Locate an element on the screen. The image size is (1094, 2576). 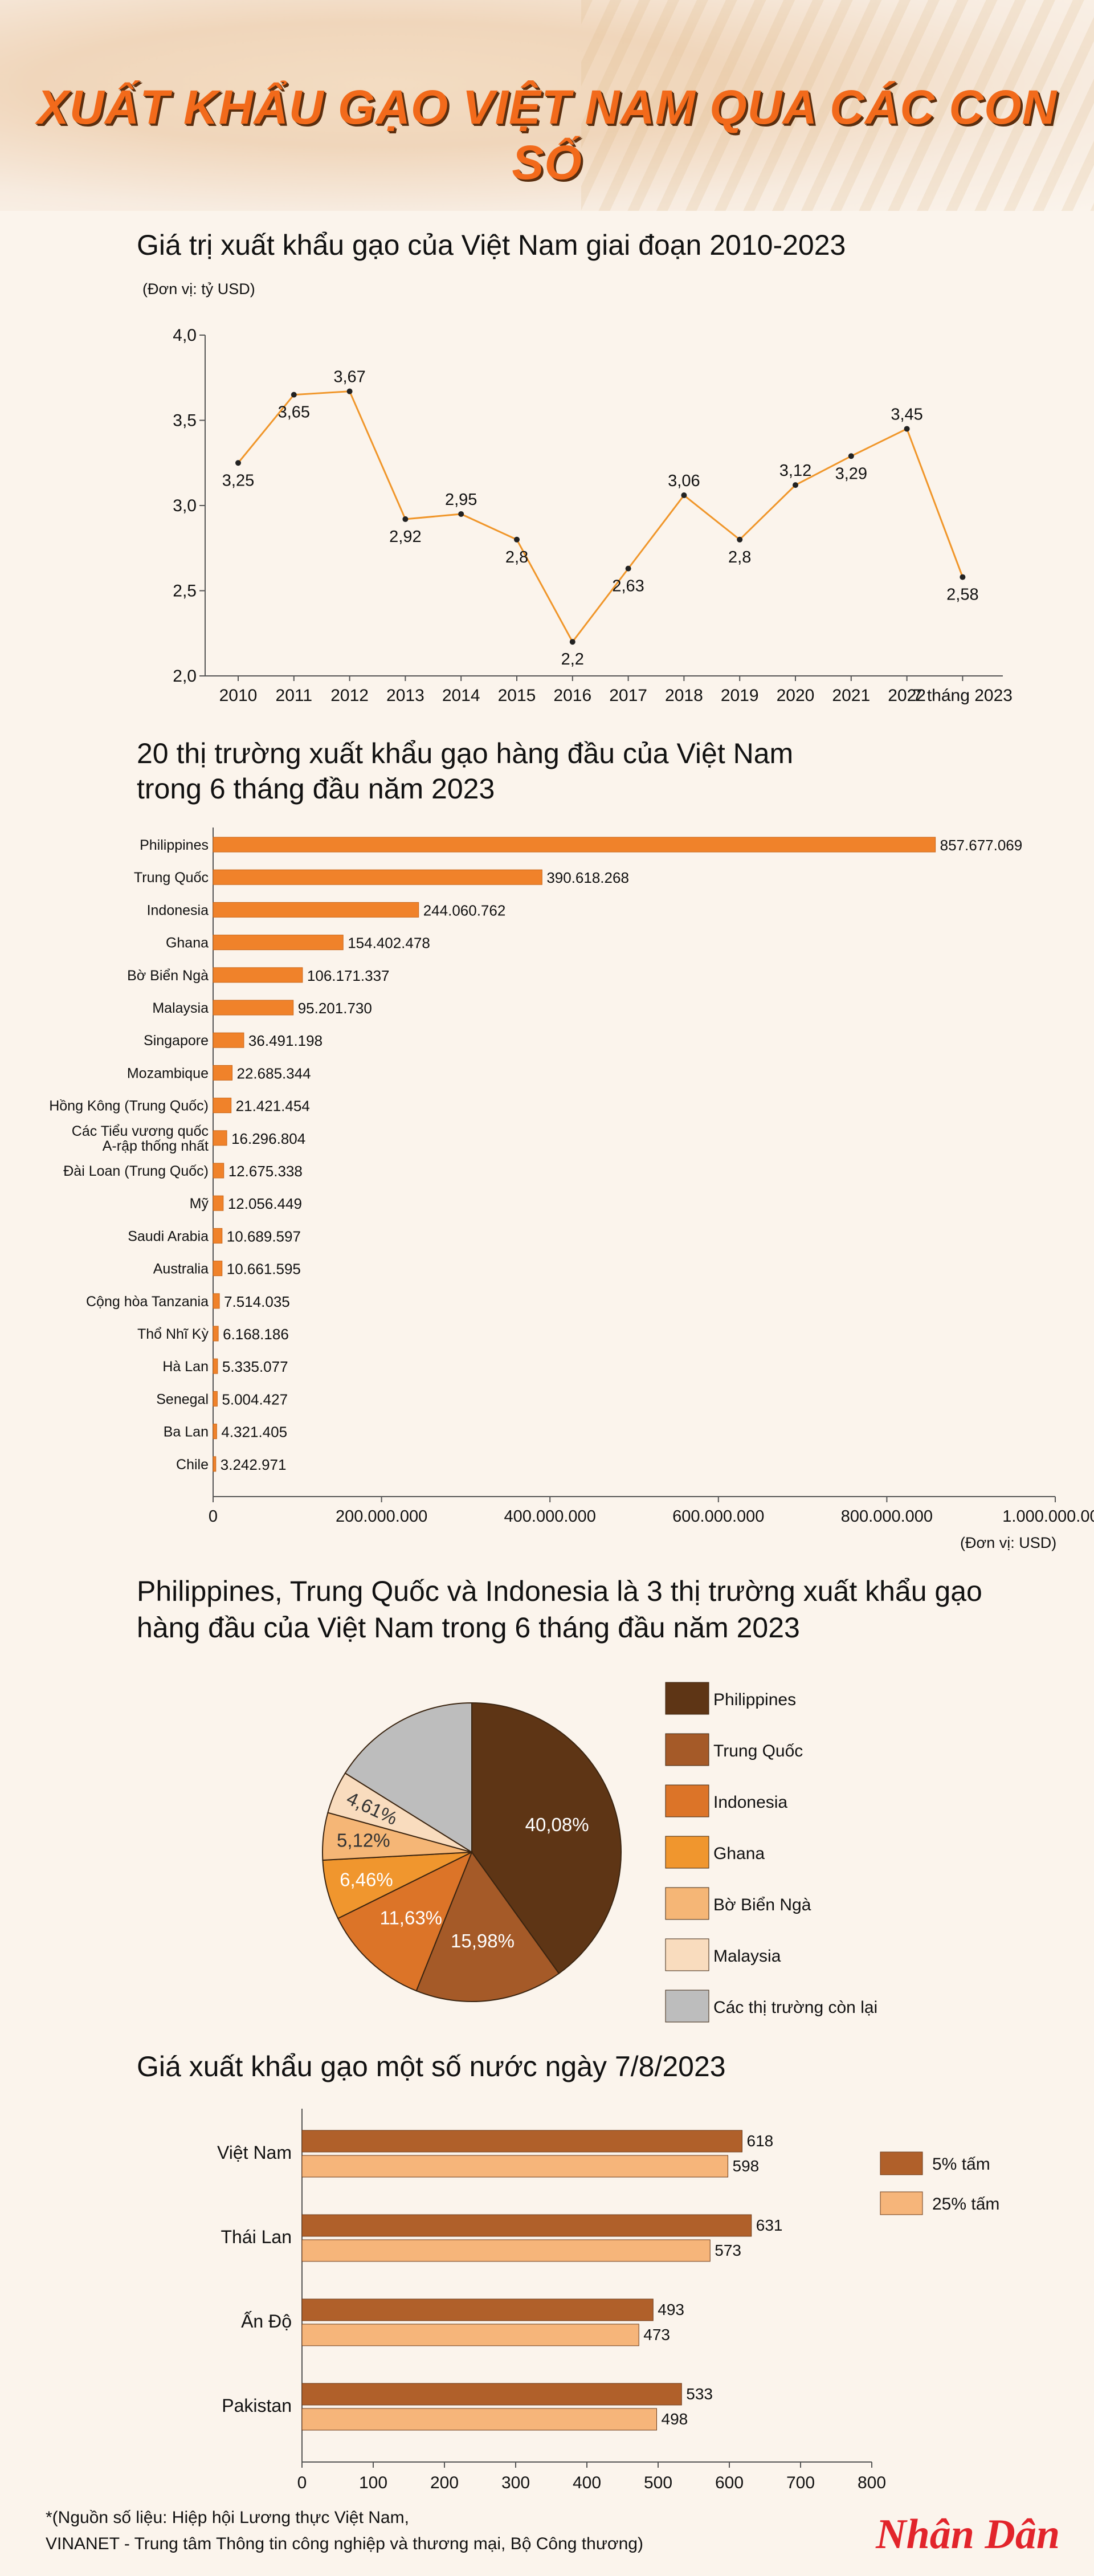
x-tick-label: 500 is located at coordinates (658, 2482).